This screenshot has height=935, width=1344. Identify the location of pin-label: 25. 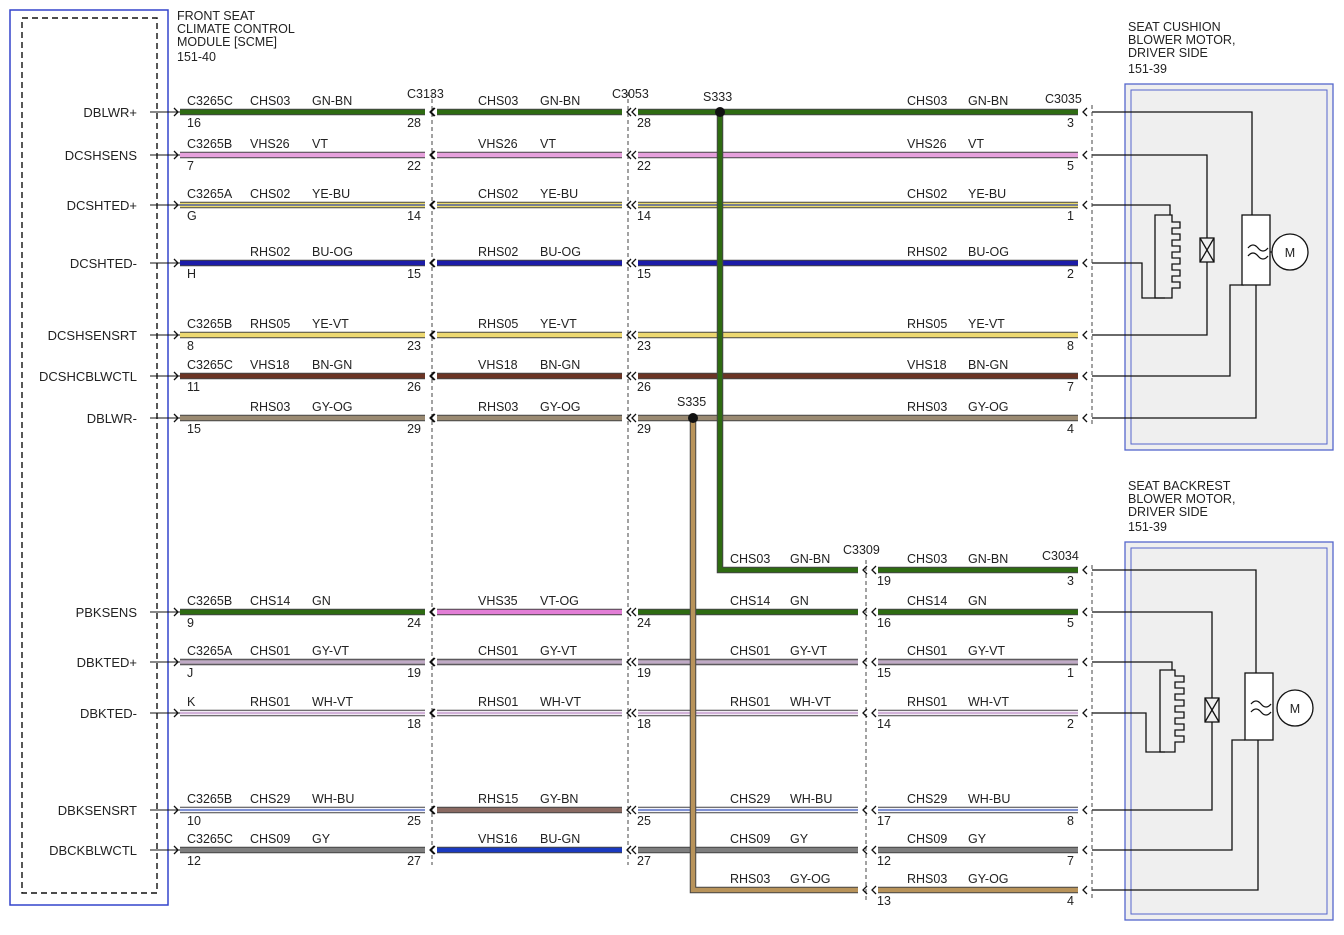
(414, 821).